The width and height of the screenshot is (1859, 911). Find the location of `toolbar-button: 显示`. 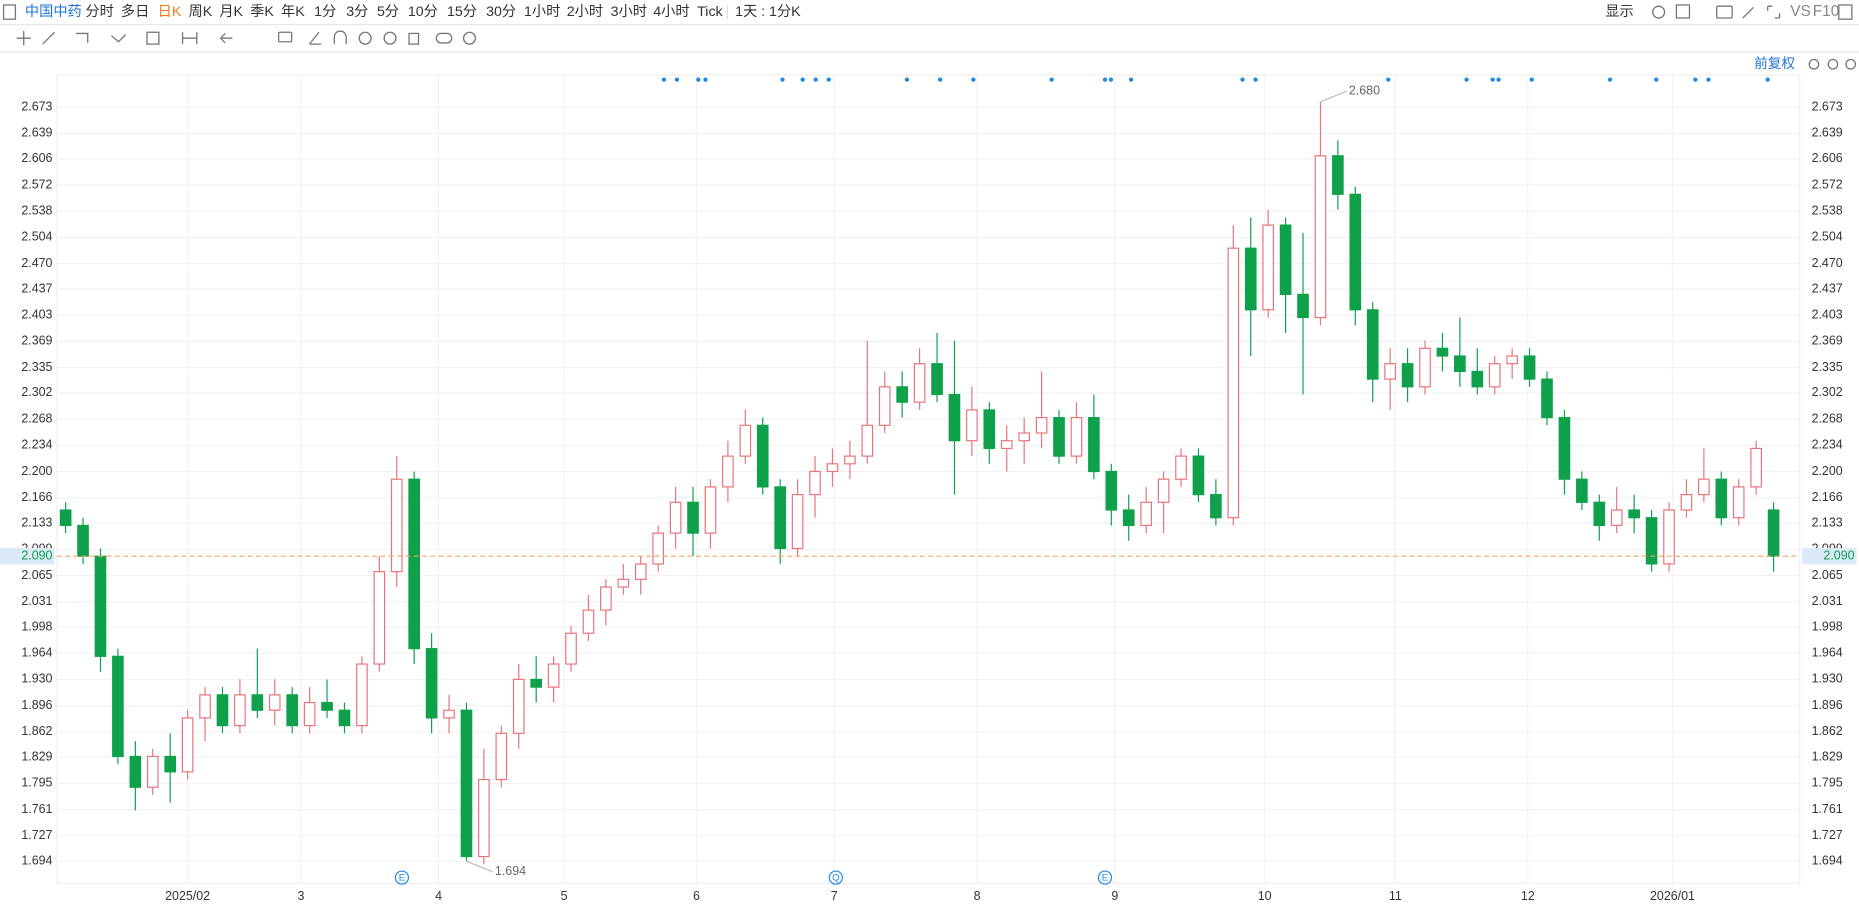

toolbar-button: 显示 is located at coordinates (1619, 12).